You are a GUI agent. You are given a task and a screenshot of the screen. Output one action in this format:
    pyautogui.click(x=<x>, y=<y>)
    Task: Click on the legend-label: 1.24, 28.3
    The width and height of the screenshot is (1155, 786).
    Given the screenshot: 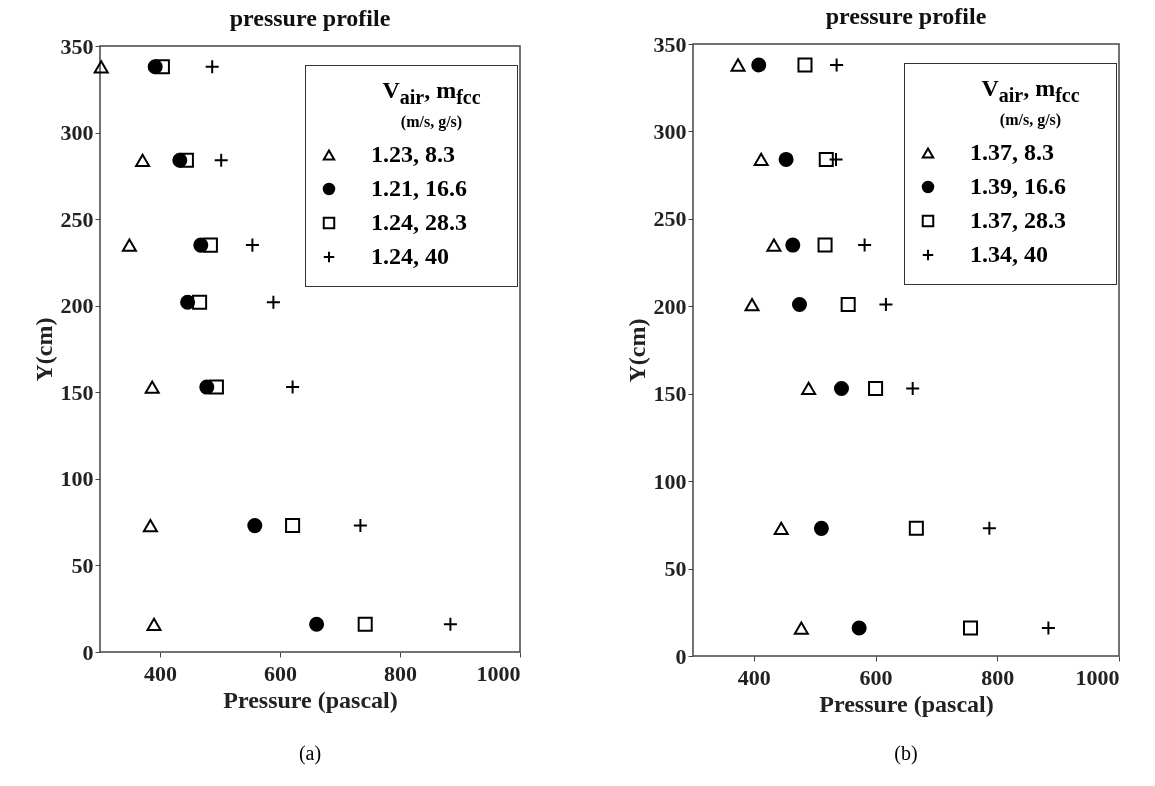 What is the action you would take?
    pyautogui.click(x=419, y=222)
    